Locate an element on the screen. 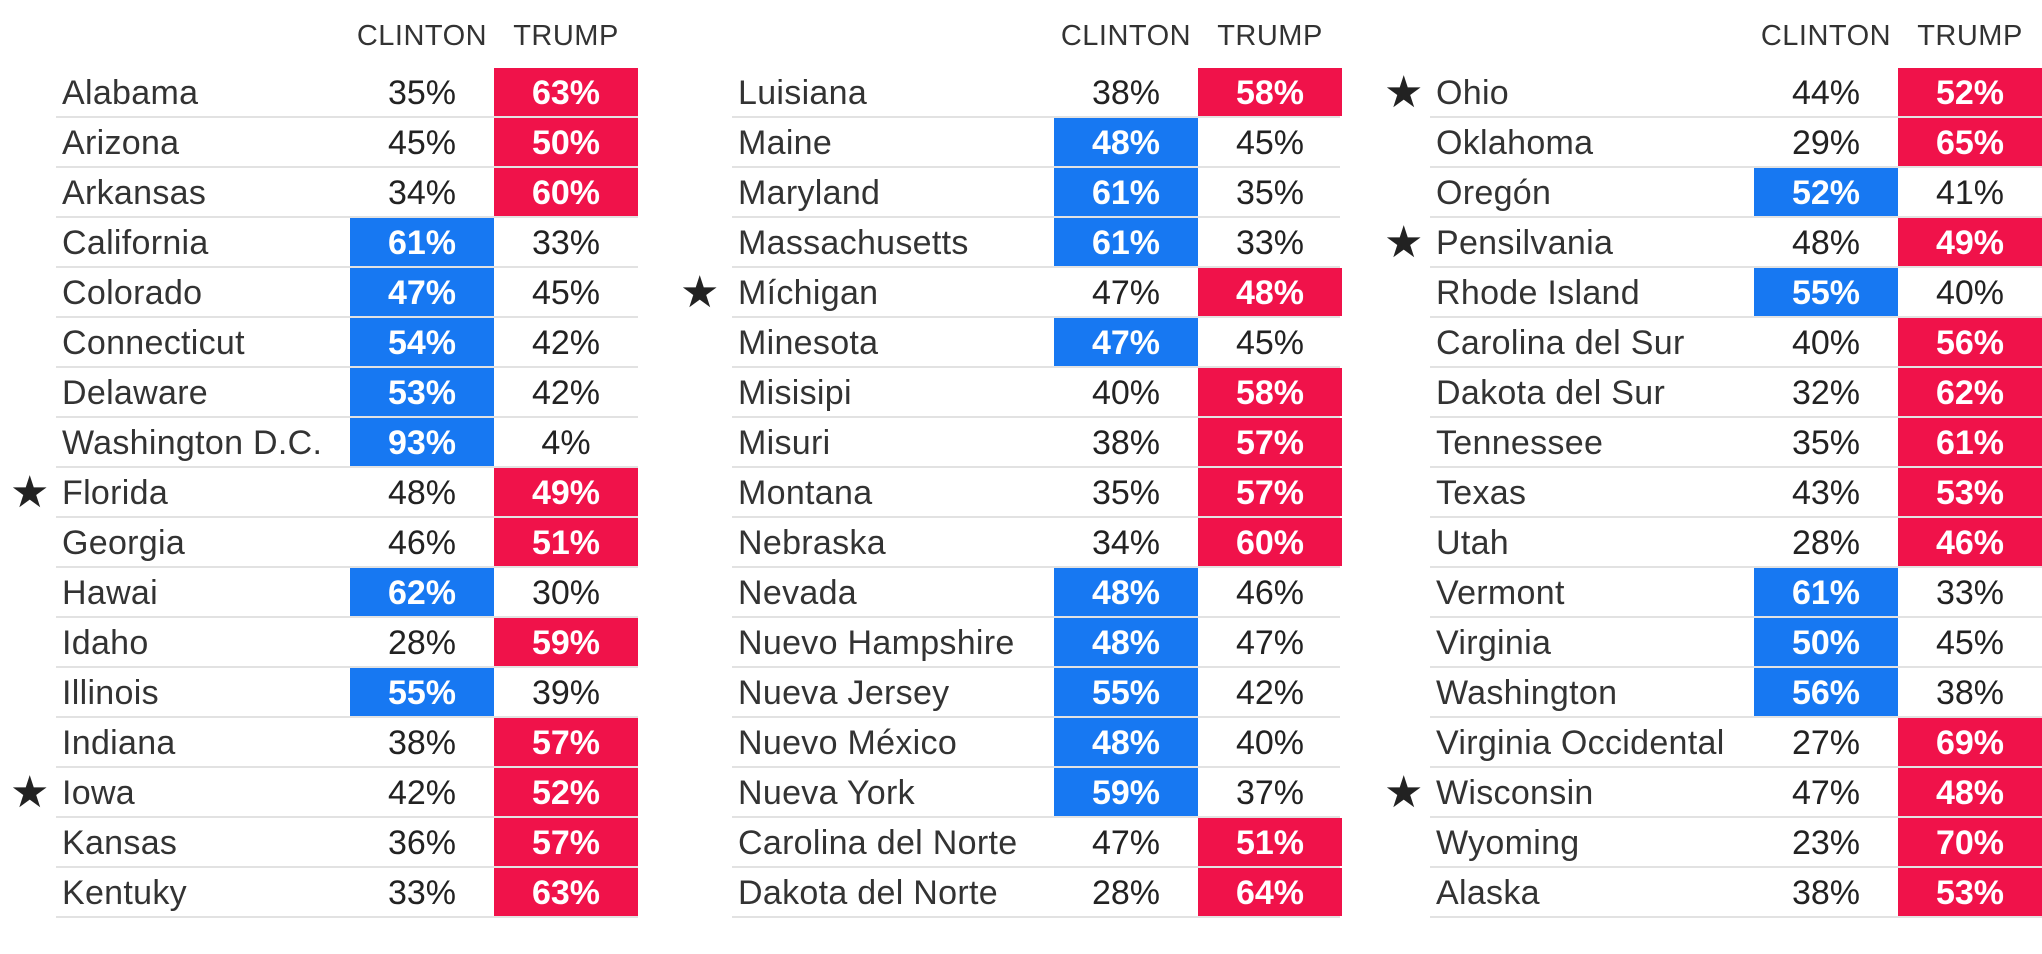  state-name: Vermont is located at coordinates (1500, 593).